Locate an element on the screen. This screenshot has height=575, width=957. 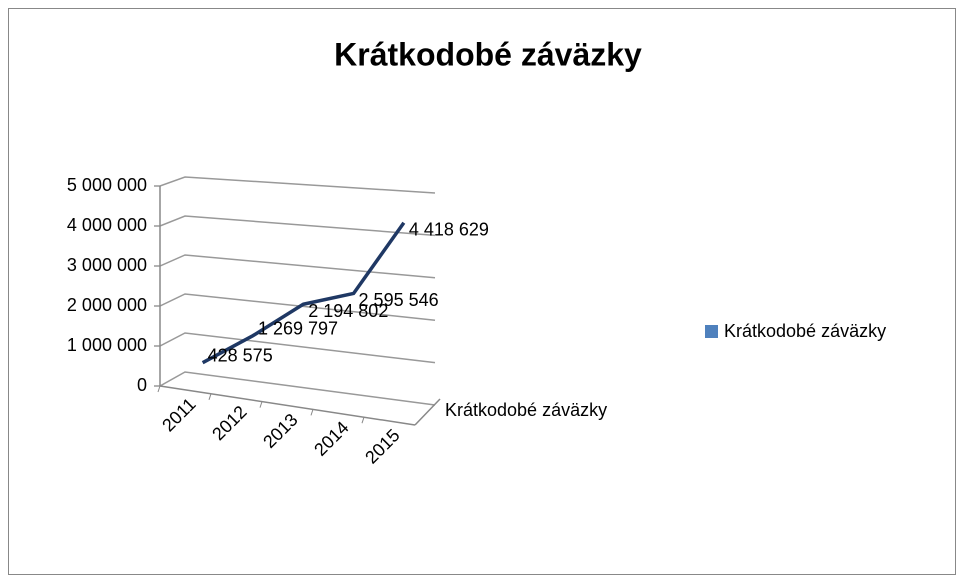
y-tick-label: 3 000 000 is located at coordinates (107, 265).